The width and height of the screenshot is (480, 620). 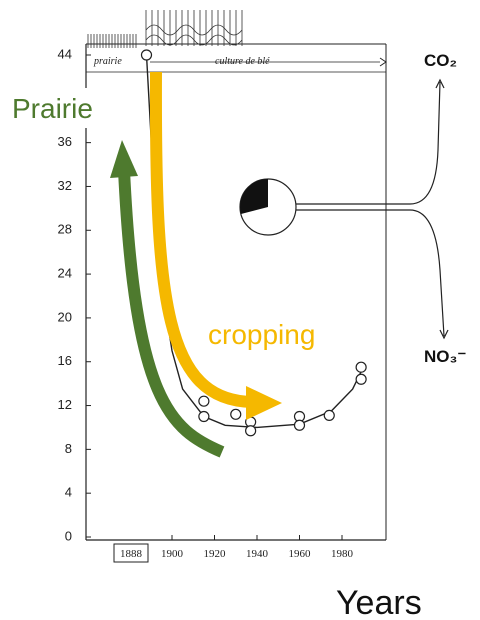 What do you see at coordinates (264, 403) in the screenshot?
I see `cropping-arrowhead` at bounding box center [264, 403].